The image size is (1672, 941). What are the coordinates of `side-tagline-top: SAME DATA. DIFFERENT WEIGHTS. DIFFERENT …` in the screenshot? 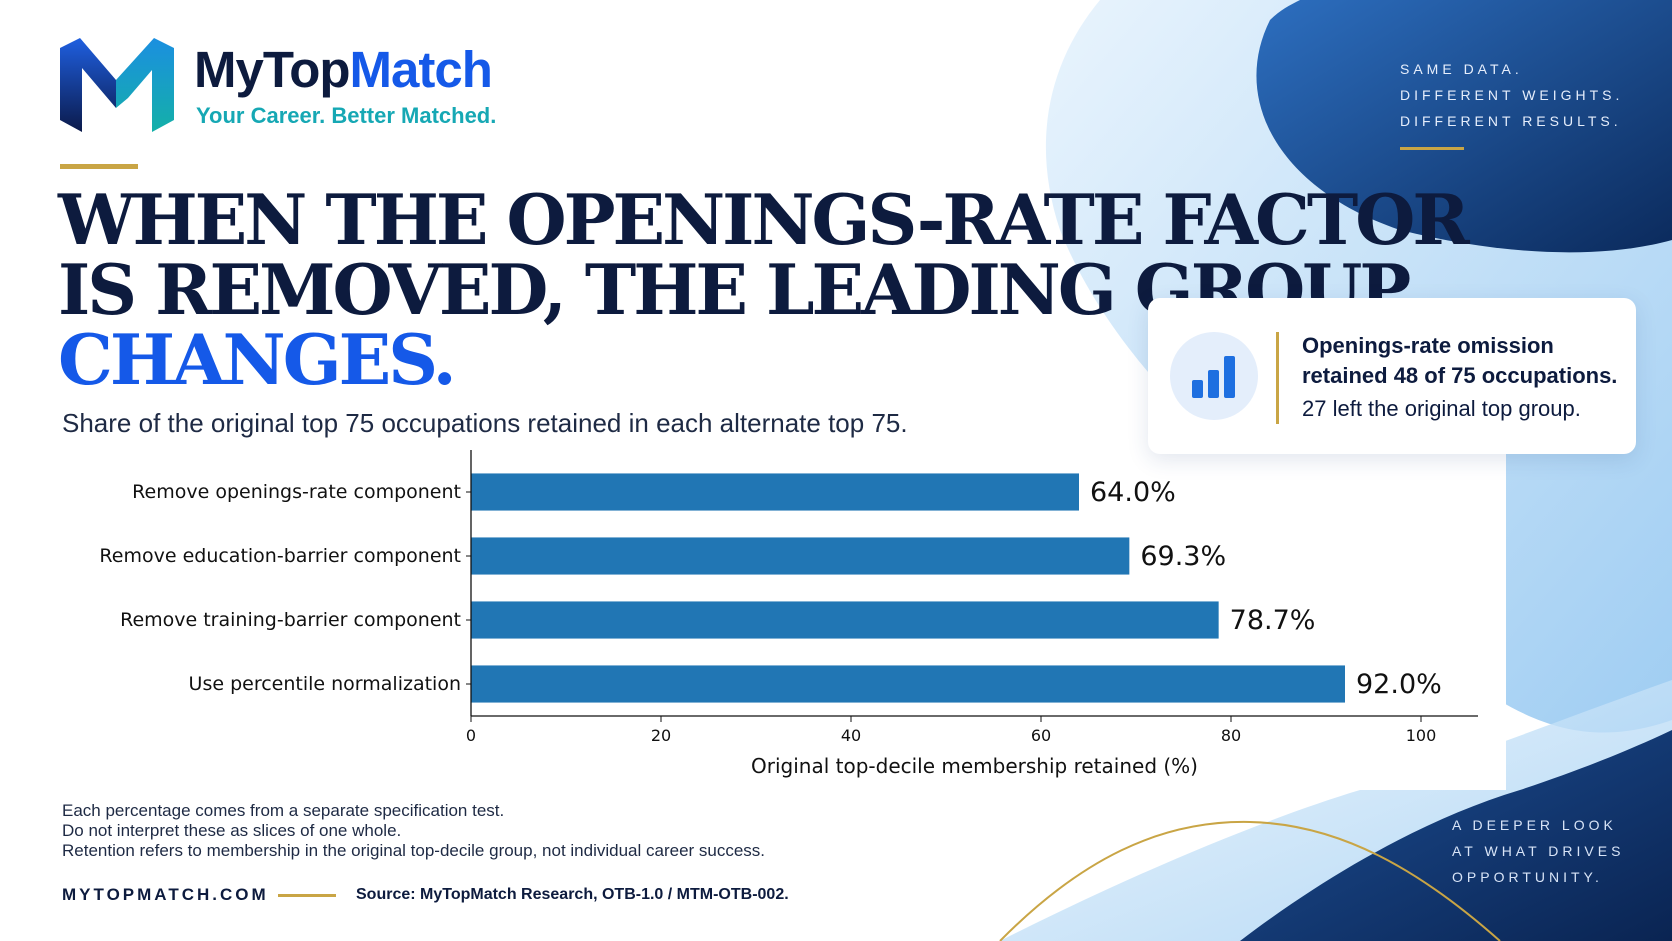 It's located at (1511, 95).